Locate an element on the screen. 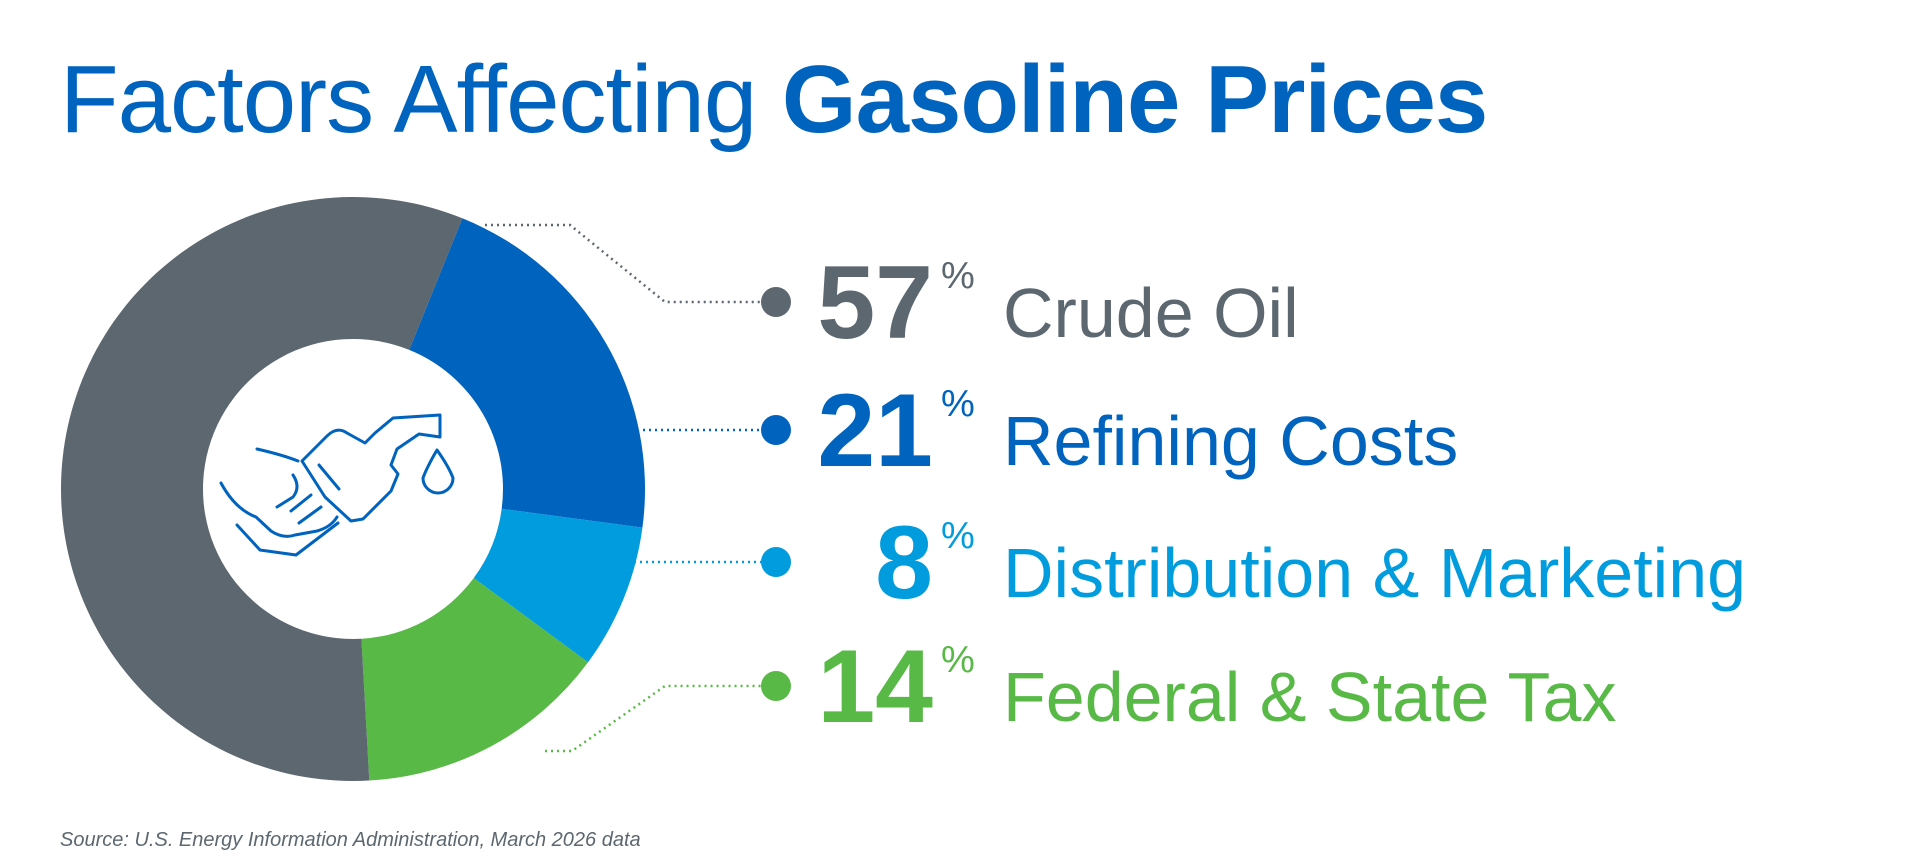 The height and width of the screenshot is (861, 1920). category-label-refining-costs: Refining Costs is located at coordinates (1230, 441).